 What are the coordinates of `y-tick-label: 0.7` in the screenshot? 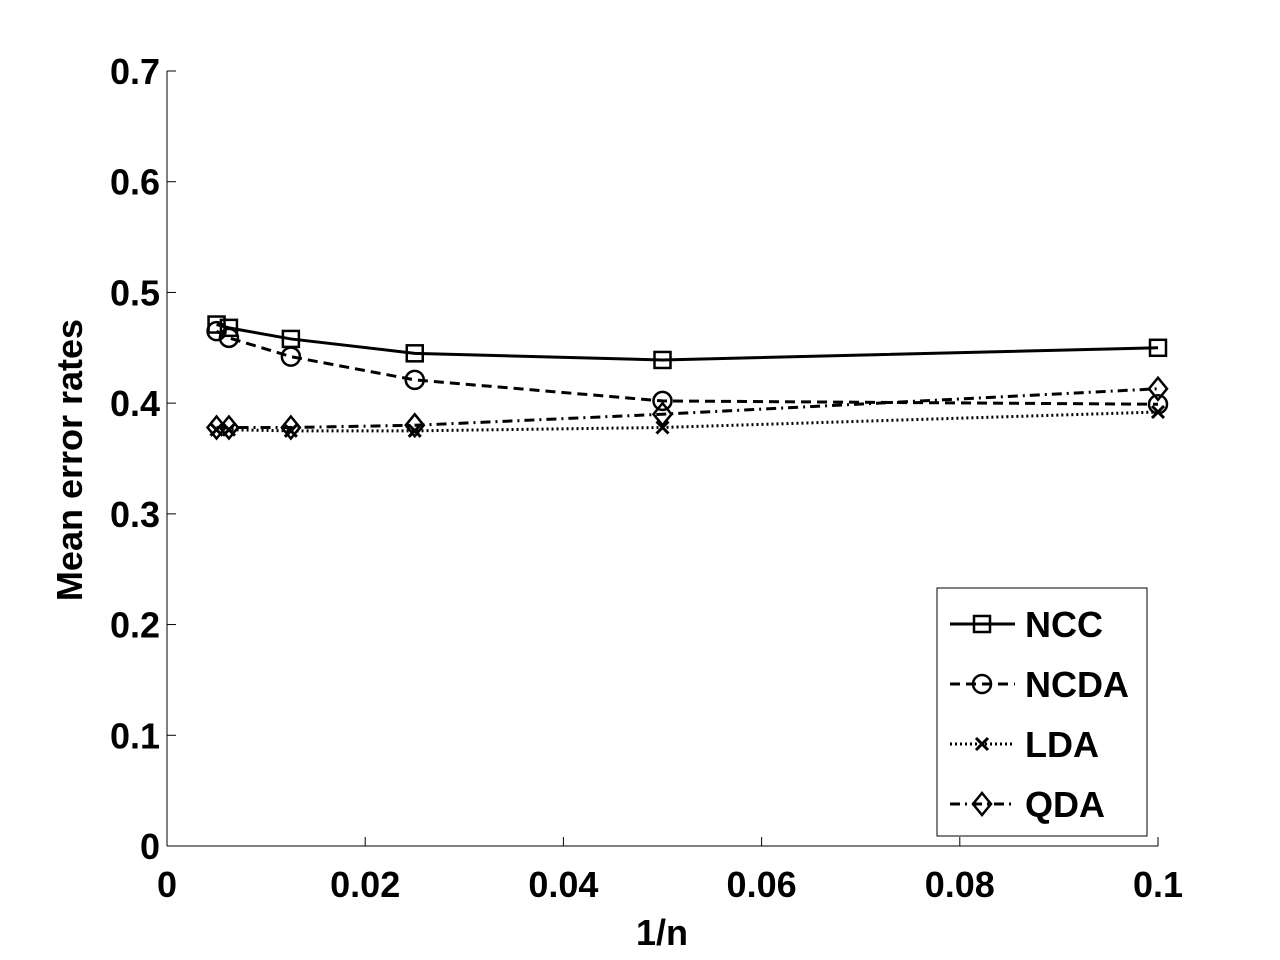 It's located at (135, 71).